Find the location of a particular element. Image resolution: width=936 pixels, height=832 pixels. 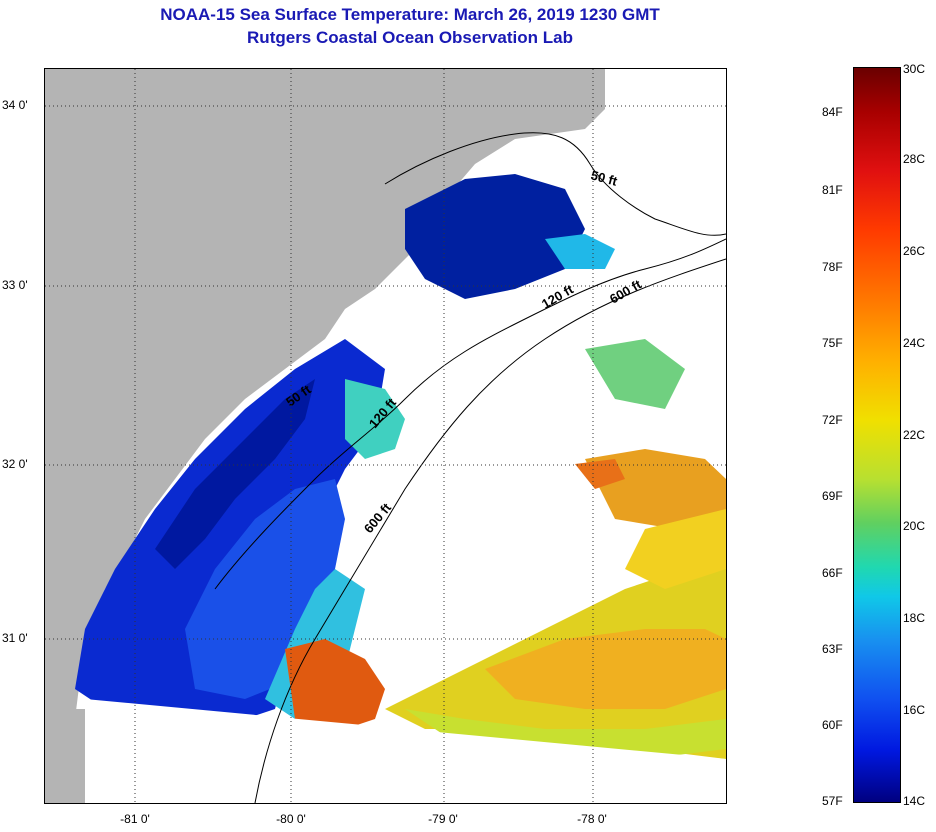

colorbar-label-f-60: 60F is located at coordinates (832, 725).